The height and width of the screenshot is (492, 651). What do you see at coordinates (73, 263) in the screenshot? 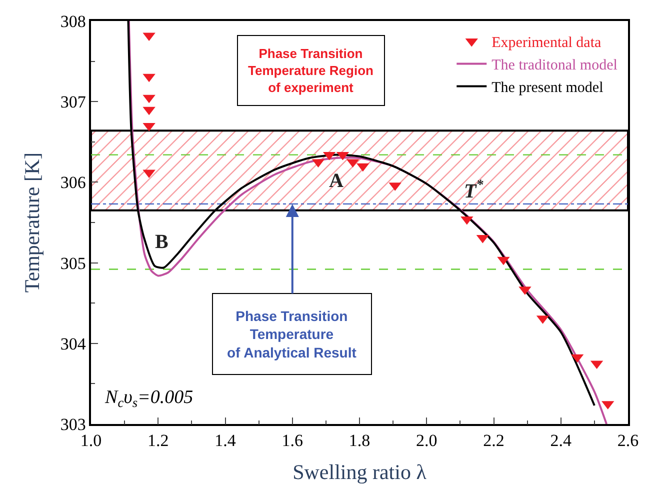
I see `y-tick-label: 305` at bounding box center [73, 263].